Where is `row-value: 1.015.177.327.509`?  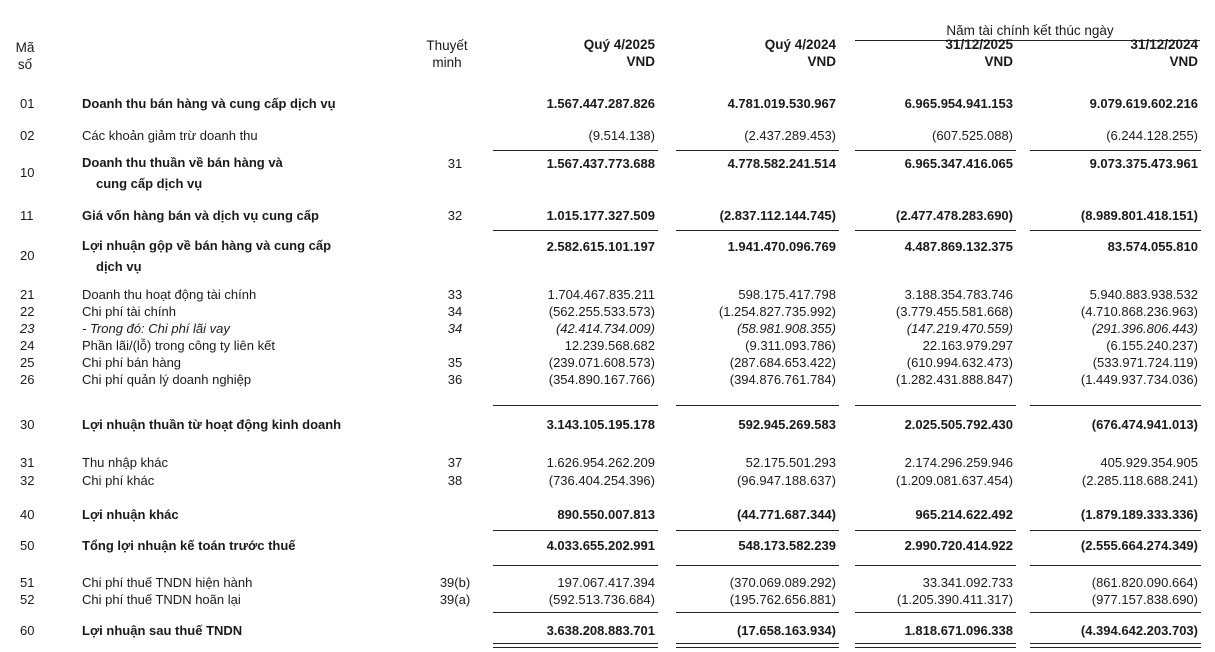 row-value: 1.015.177.327.509 is located at coordinates (600, 215).